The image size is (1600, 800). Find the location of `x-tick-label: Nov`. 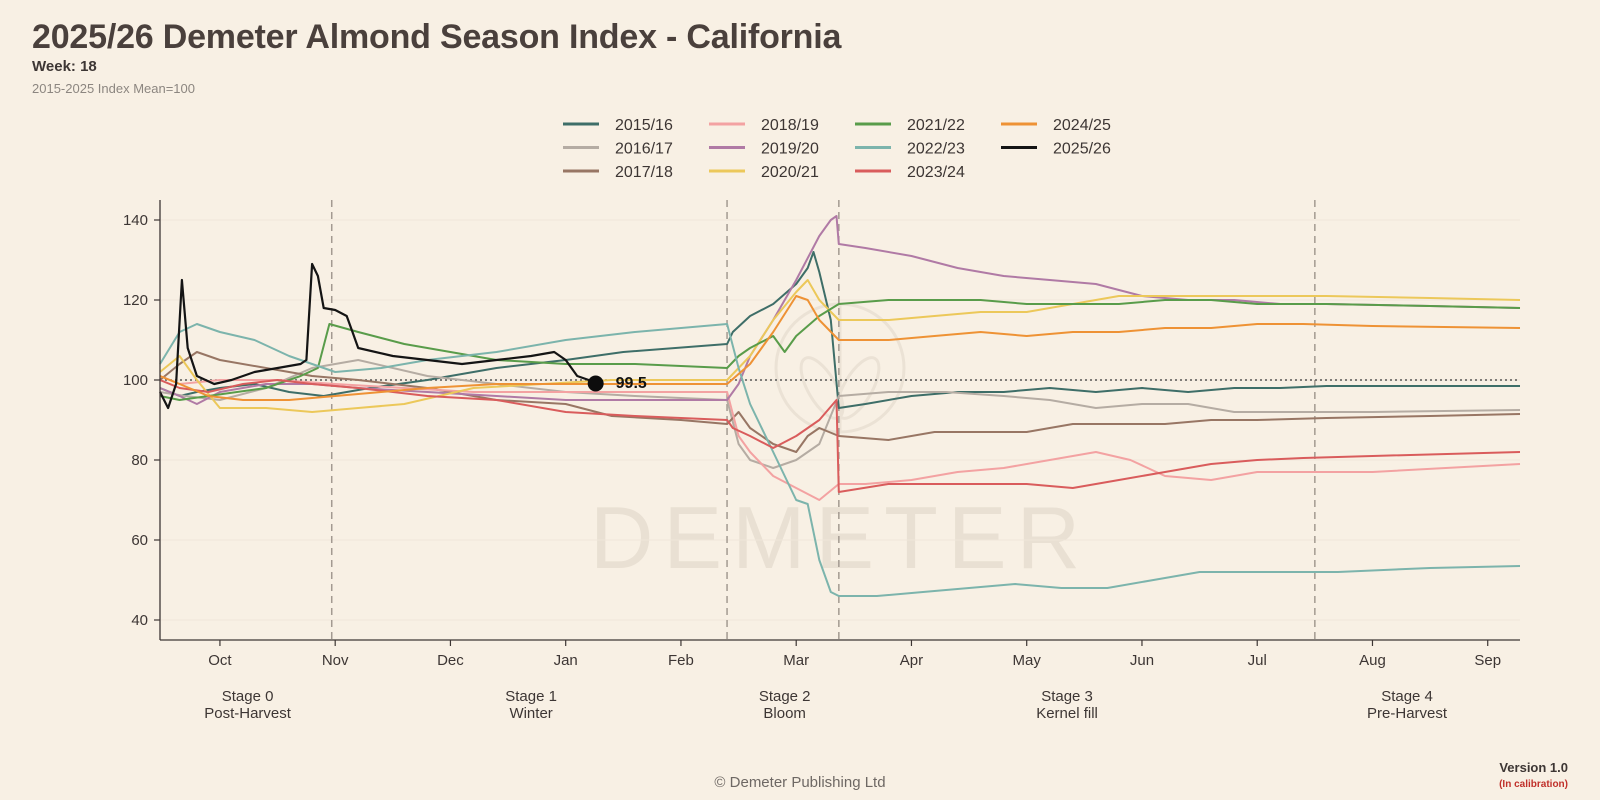

x-tick-label: Nov is located at coordinates (335, 660).